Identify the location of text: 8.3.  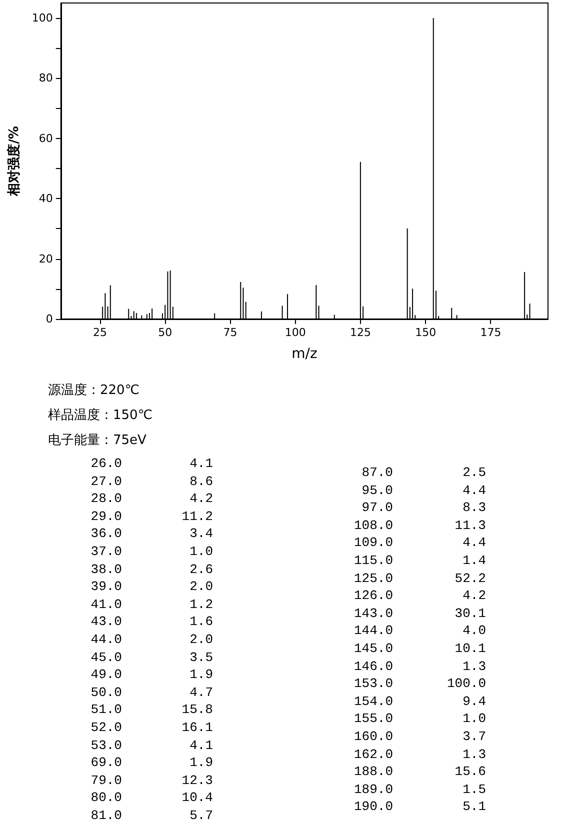
(474, 508).